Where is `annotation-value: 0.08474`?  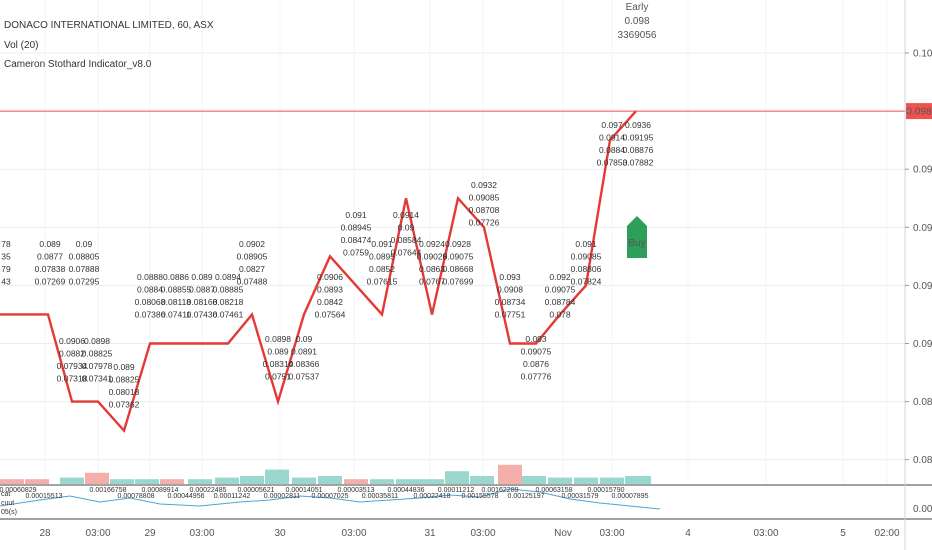 annotation-value: 0.08474 is located at coordinates (356, 240).